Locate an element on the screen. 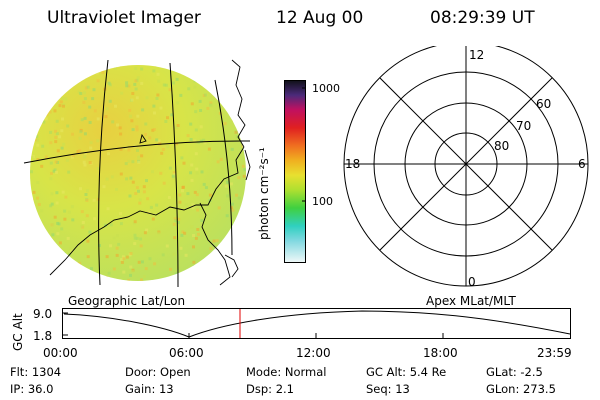 This screenshot has width=600, height=400. status-gain: Gain: 13 is located at coordinates (149, 389).